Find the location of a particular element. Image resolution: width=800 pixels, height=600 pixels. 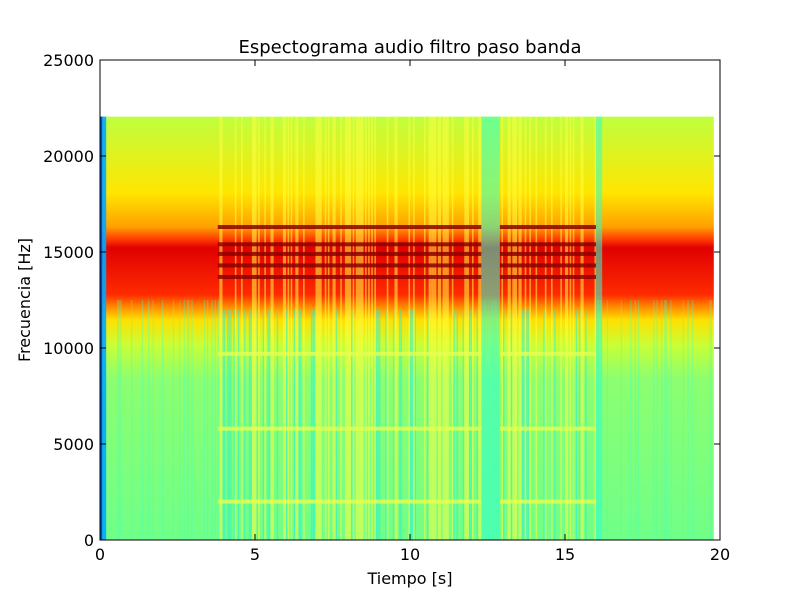

x-tick-label: 15 is located at coordinates (565, 554).